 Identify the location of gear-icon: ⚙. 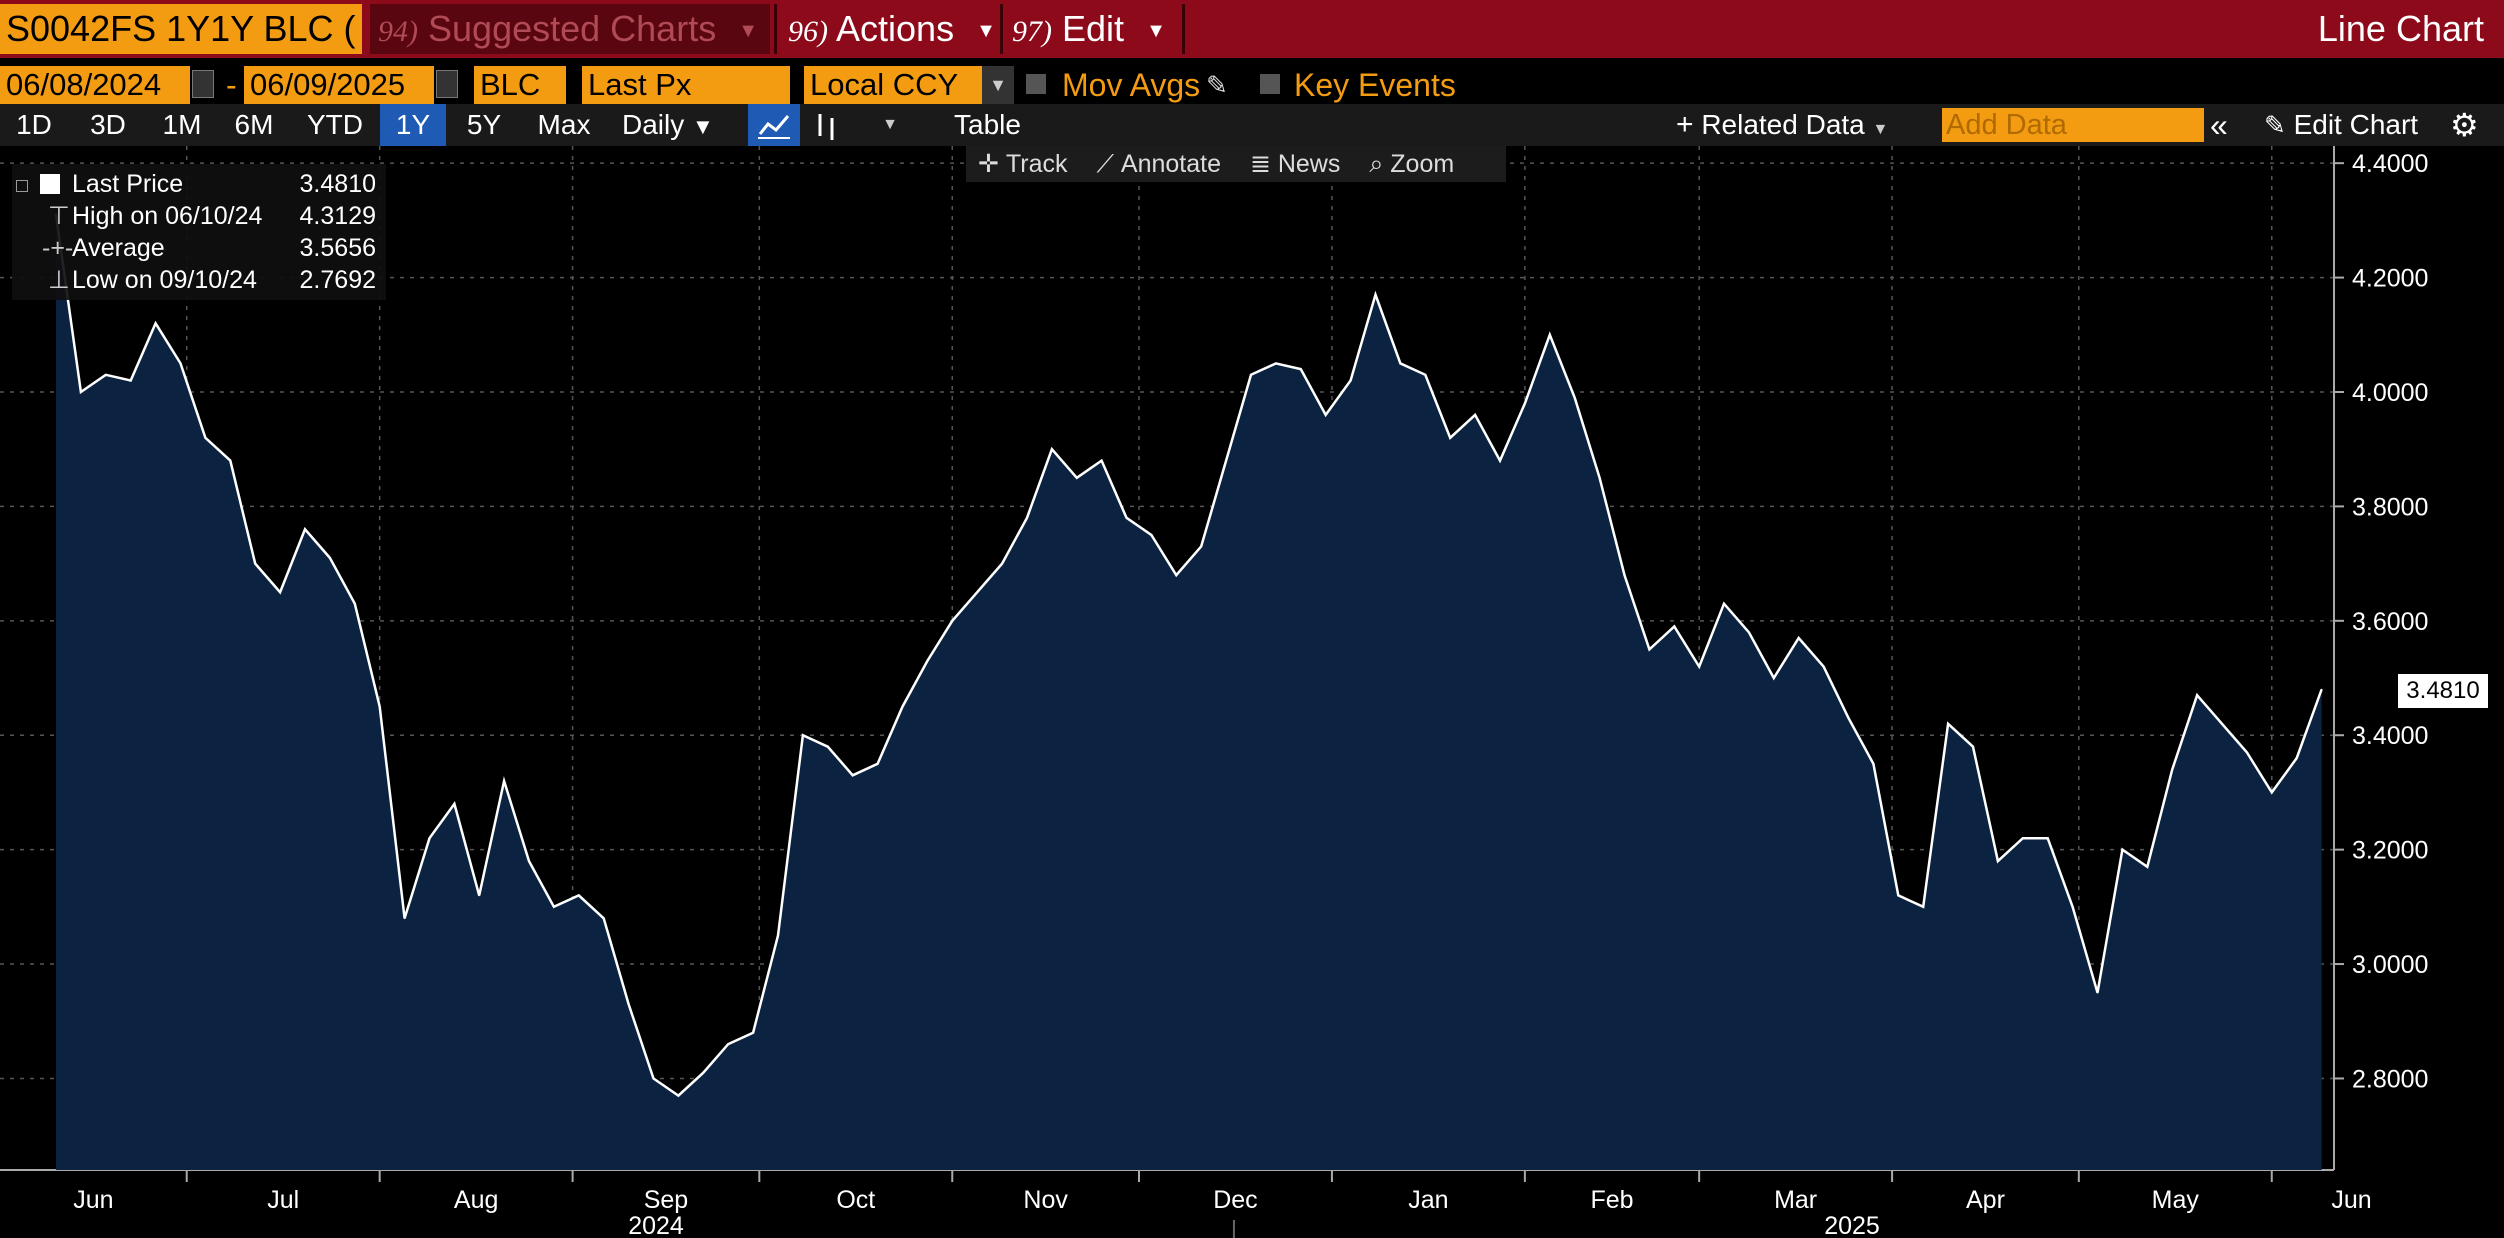
(2464, 125).